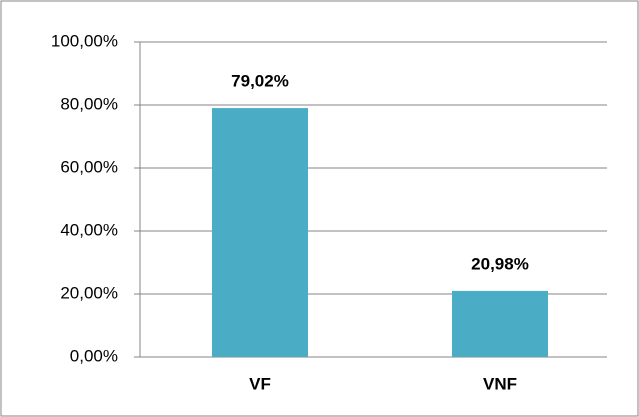  Describe the element at coordinates (89, 292) in the screenshot. I see `y-tick-label: 20,00%` at that location.